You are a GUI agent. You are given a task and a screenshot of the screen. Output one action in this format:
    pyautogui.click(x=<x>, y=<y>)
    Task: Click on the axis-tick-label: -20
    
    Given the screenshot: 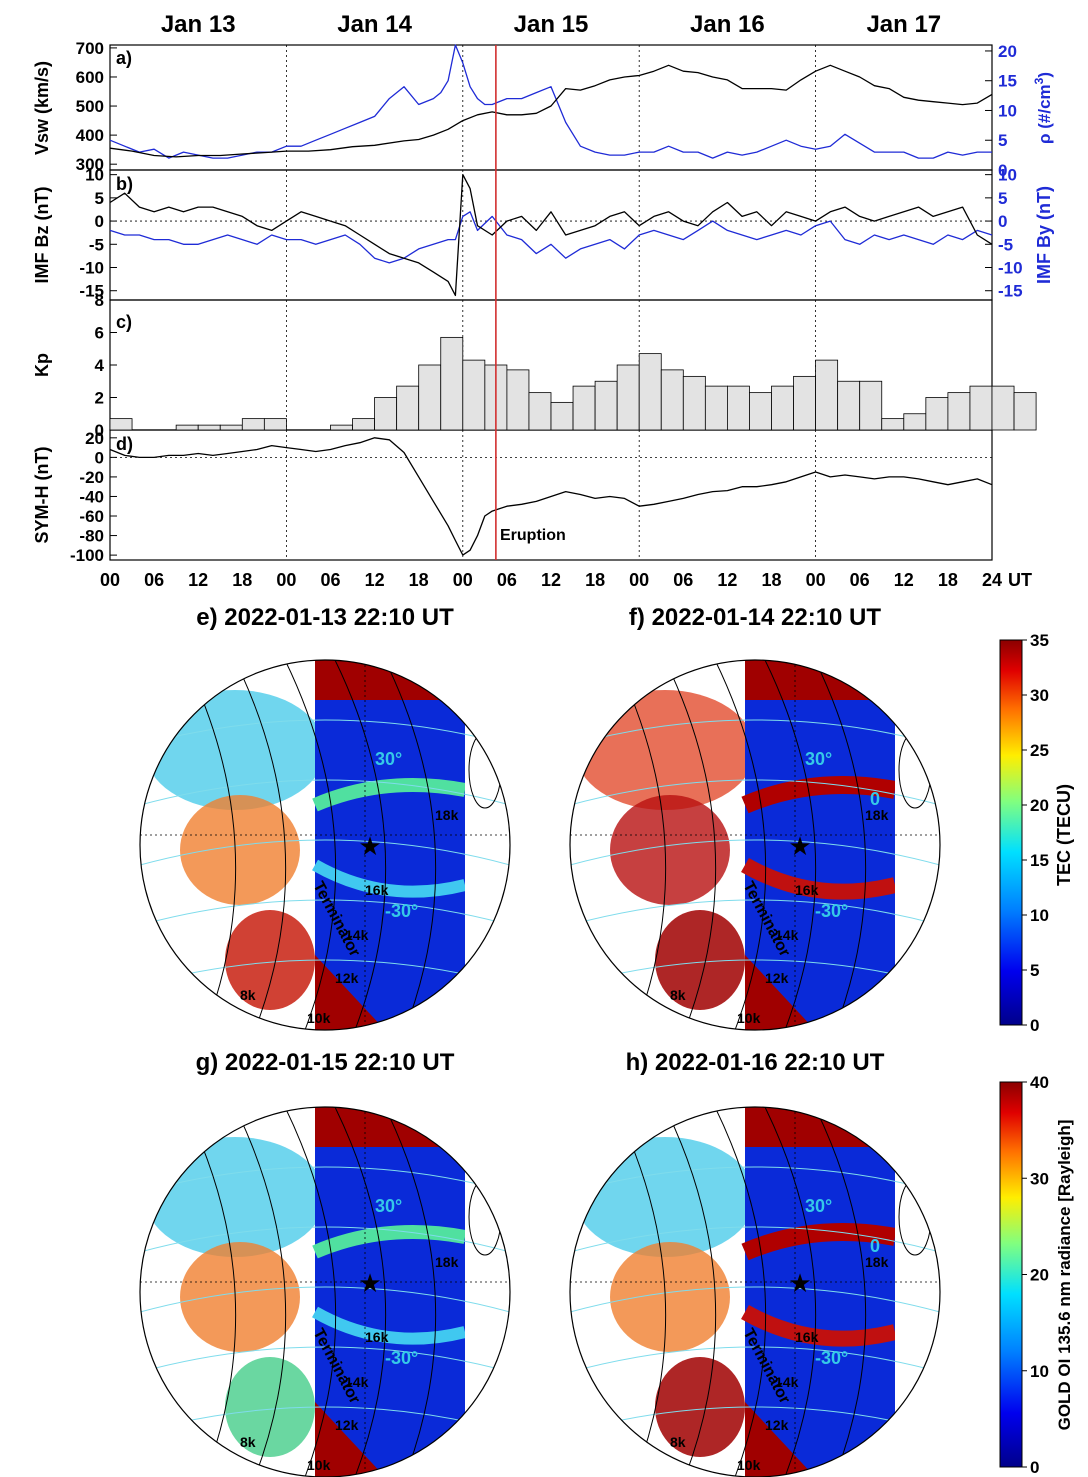 What is the action you would take?
    pyautogui.click(x=91, y=477)
    